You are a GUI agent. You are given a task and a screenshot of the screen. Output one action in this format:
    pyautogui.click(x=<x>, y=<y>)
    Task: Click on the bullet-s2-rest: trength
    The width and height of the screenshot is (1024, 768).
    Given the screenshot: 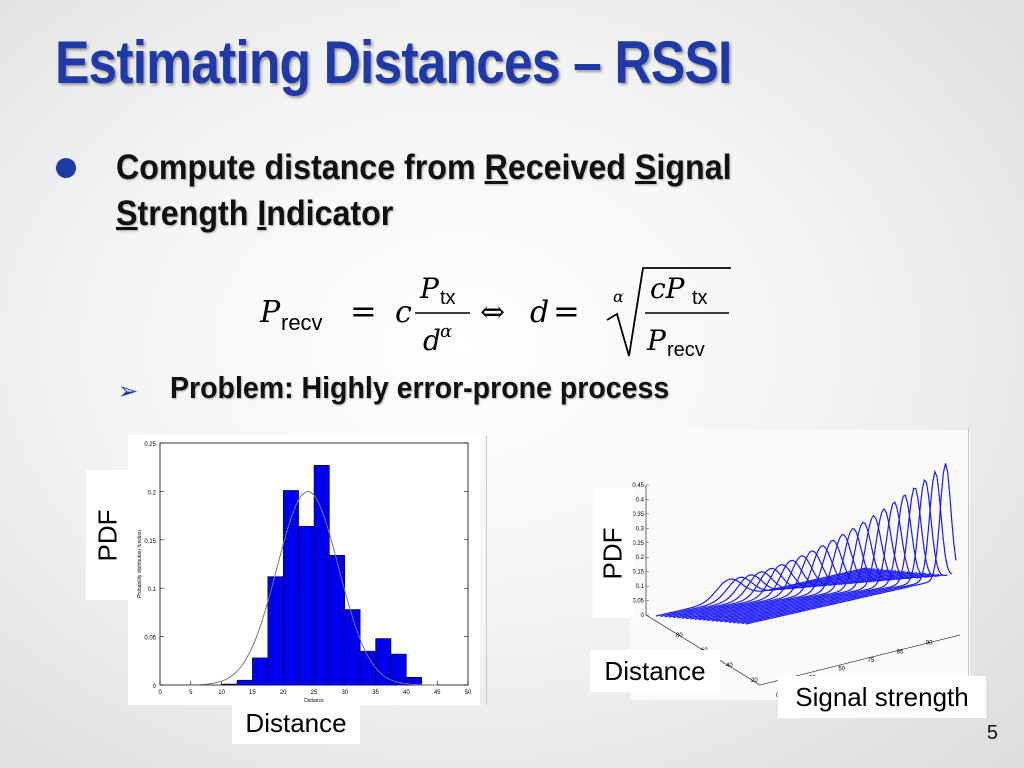 What is the action you would take?
    pyautogui.click(x=197, y=213)
    